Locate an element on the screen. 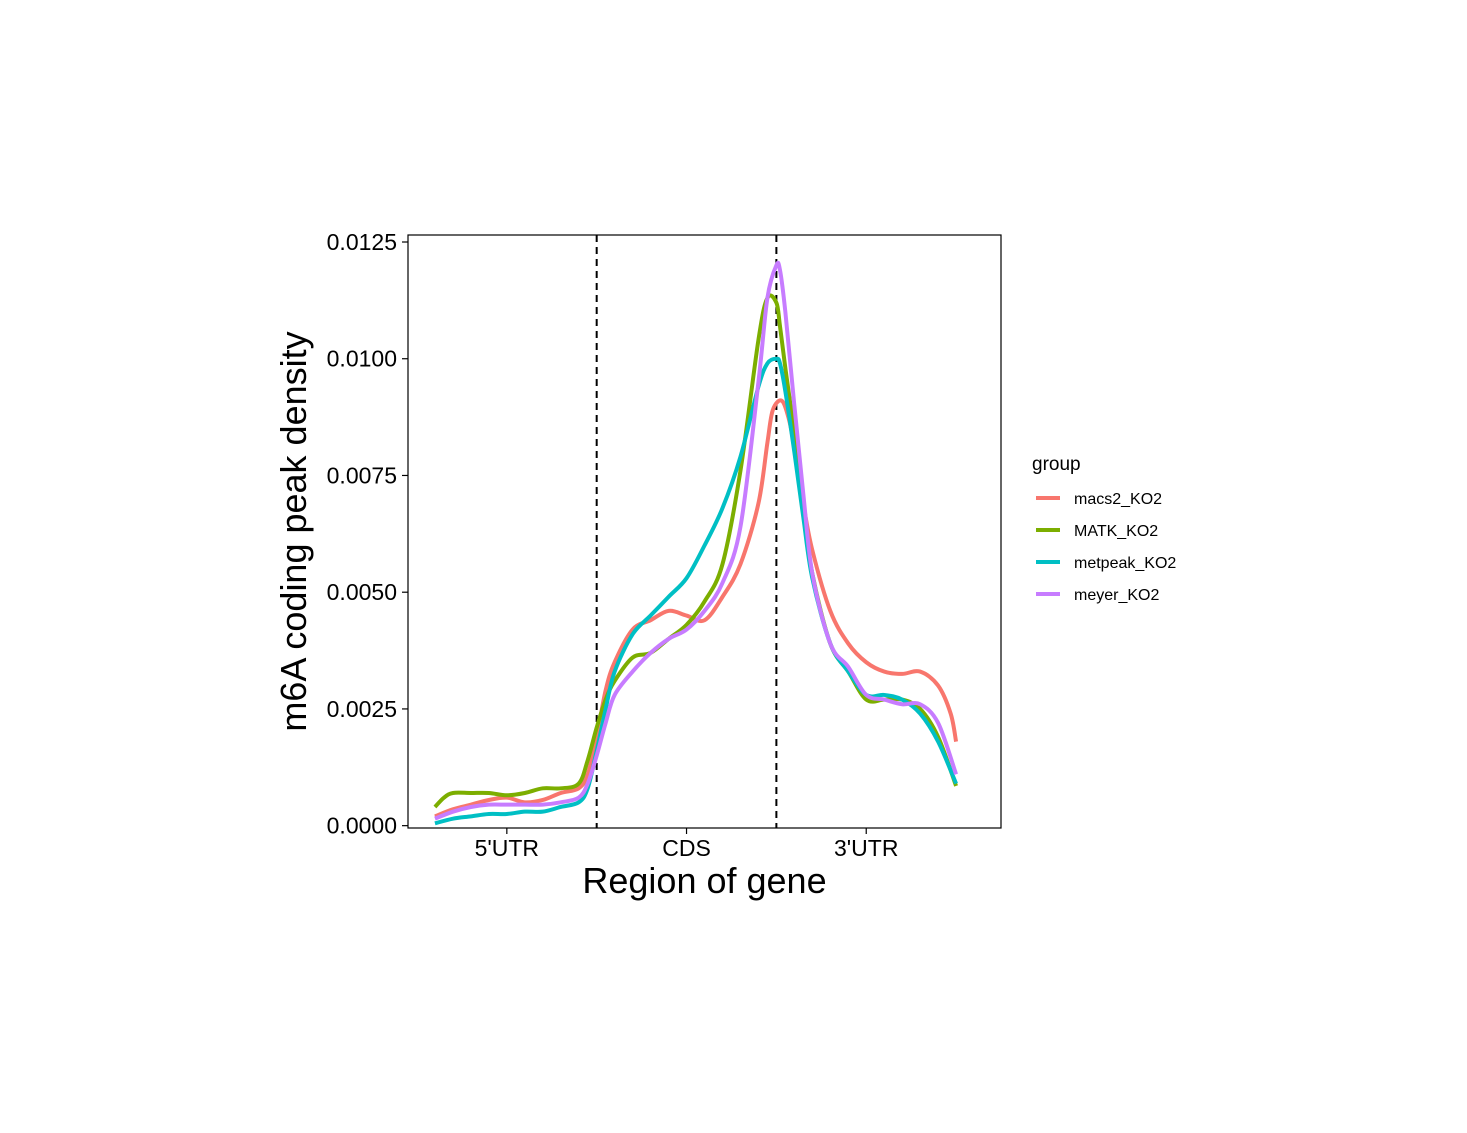 The height and width of the screenshot is (1133, 1467). x-tick-label: 5'UTR is located at coordinates (507, 848).